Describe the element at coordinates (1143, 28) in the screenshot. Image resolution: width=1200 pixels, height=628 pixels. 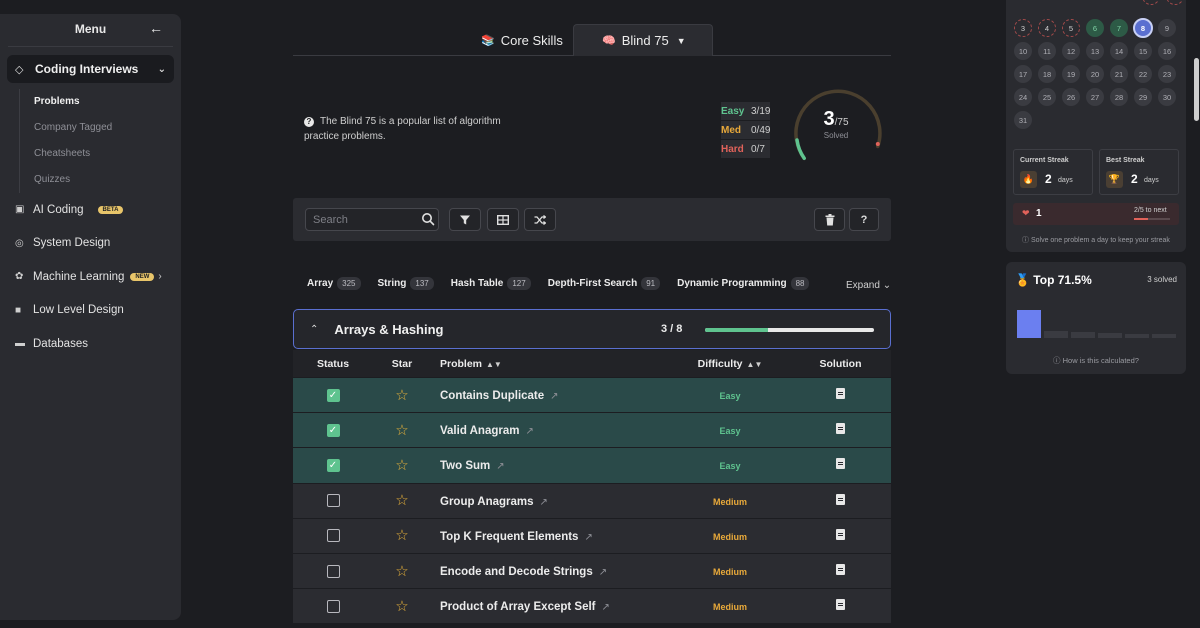
I see `calendar-day-today: 8` at that location.